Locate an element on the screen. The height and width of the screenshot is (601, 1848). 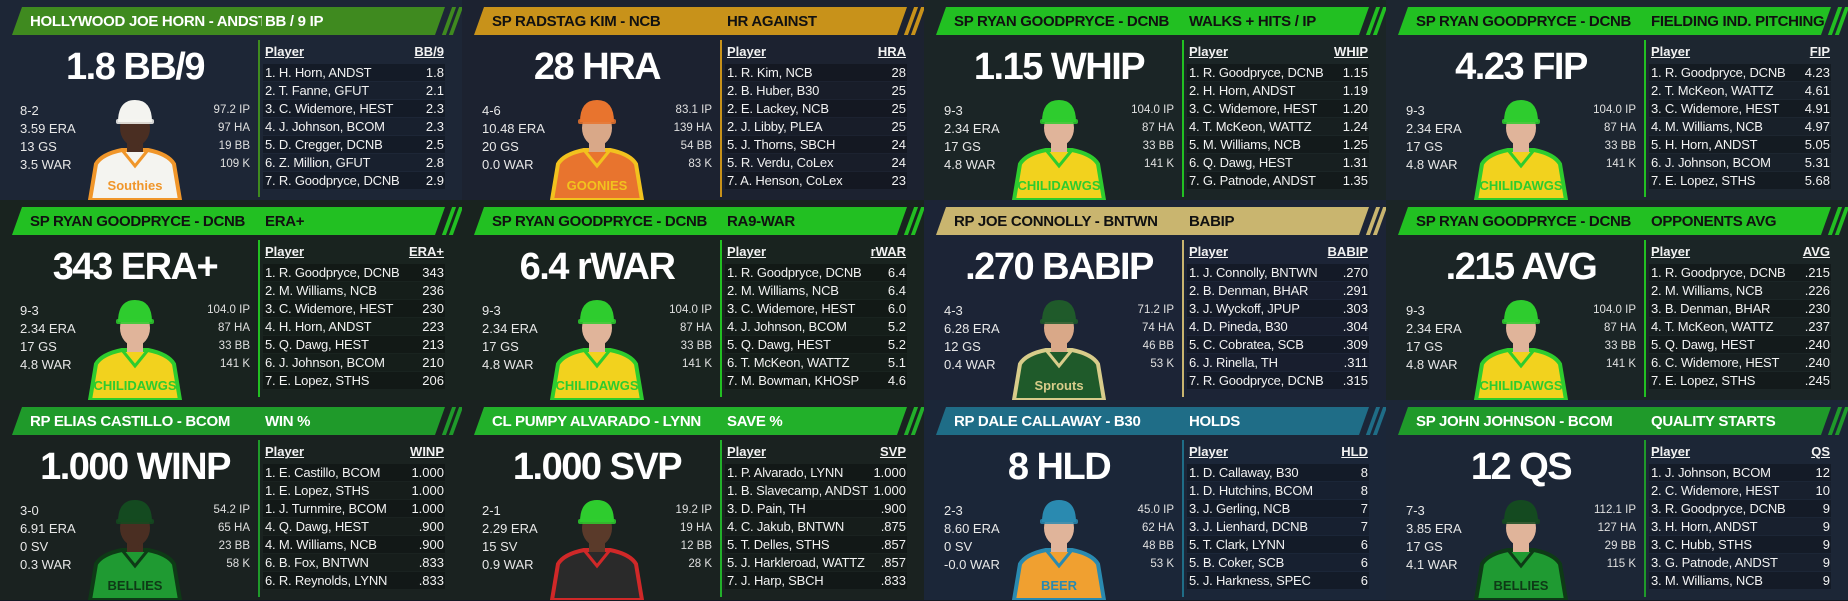
leader-row: 4. C. Jakub, BNTWN .875 is located at coordinates (816, 526).